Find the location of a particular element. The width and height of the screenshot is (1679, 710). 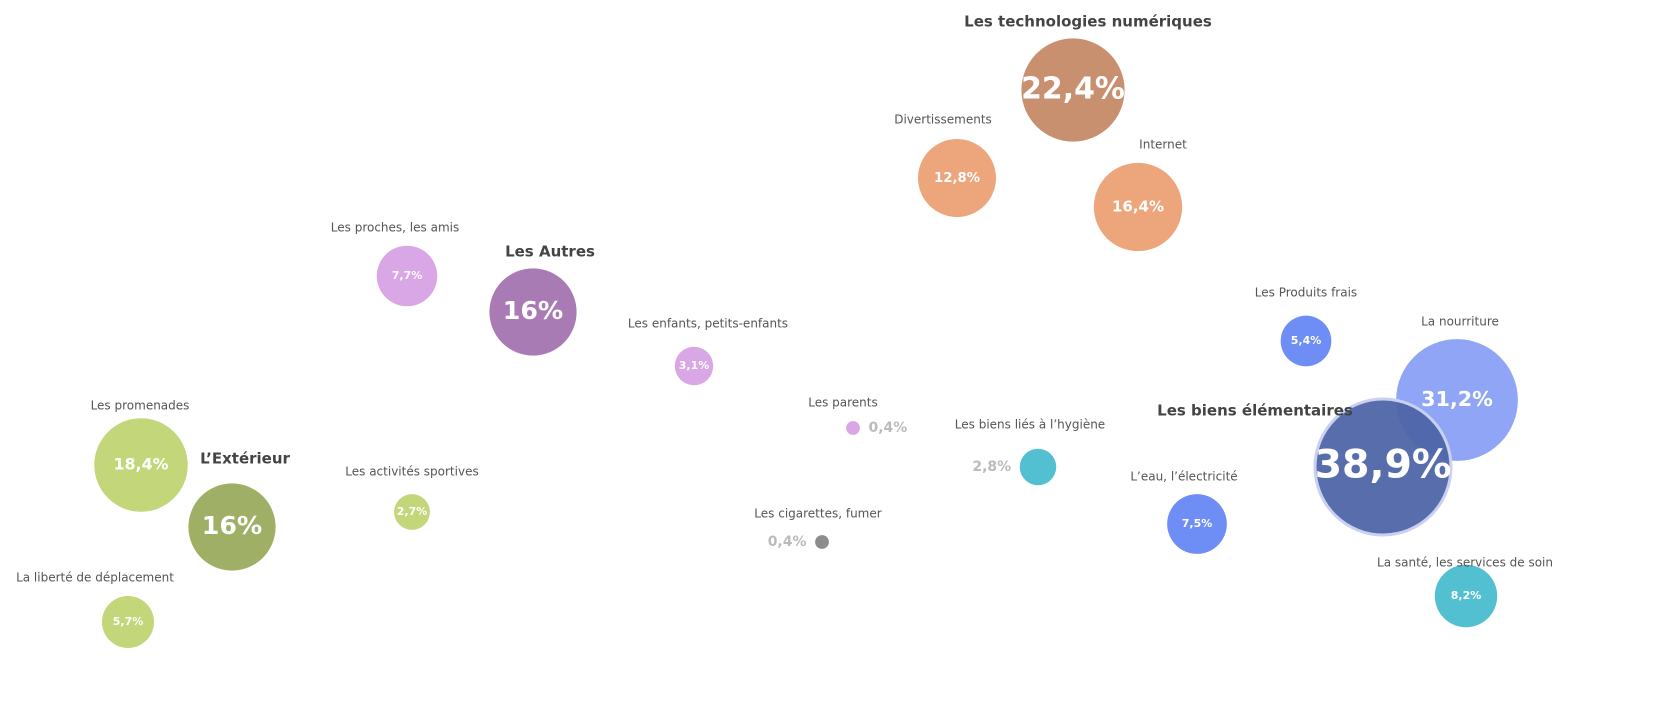

group-label: Les biens élémentaires is located at coordinates (1255, 411).